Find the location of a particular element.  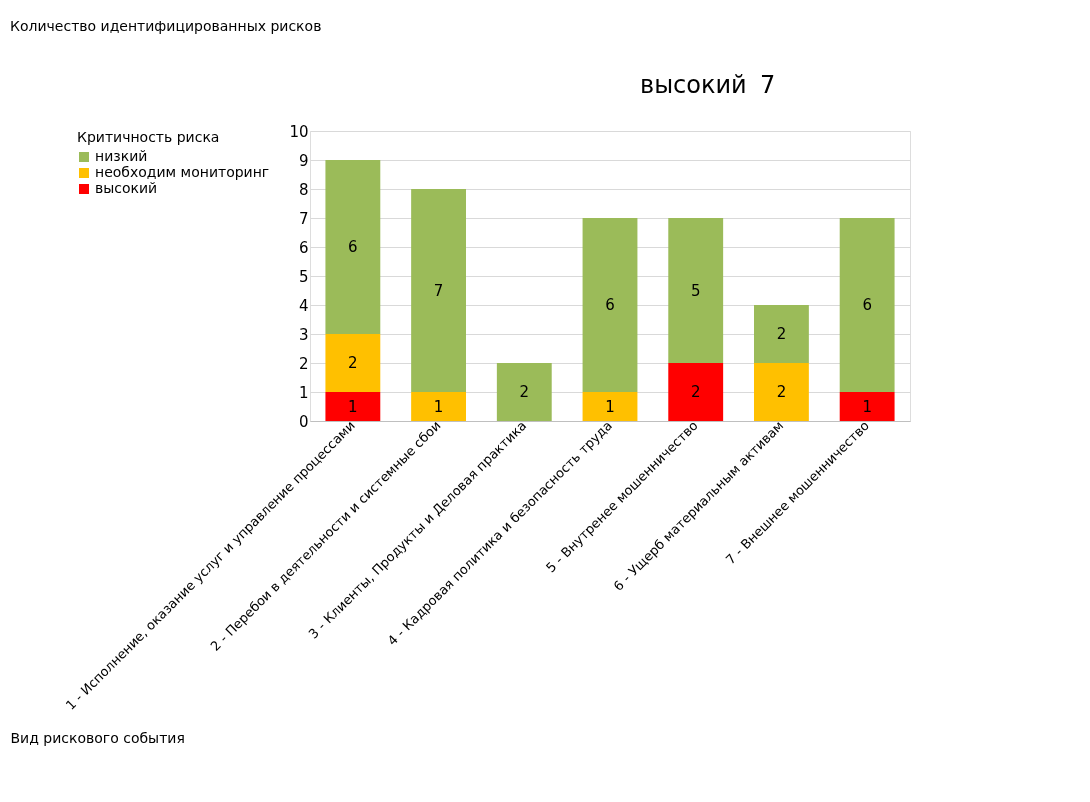

y-tick-label: 4 is located at coordinates (303, 305).